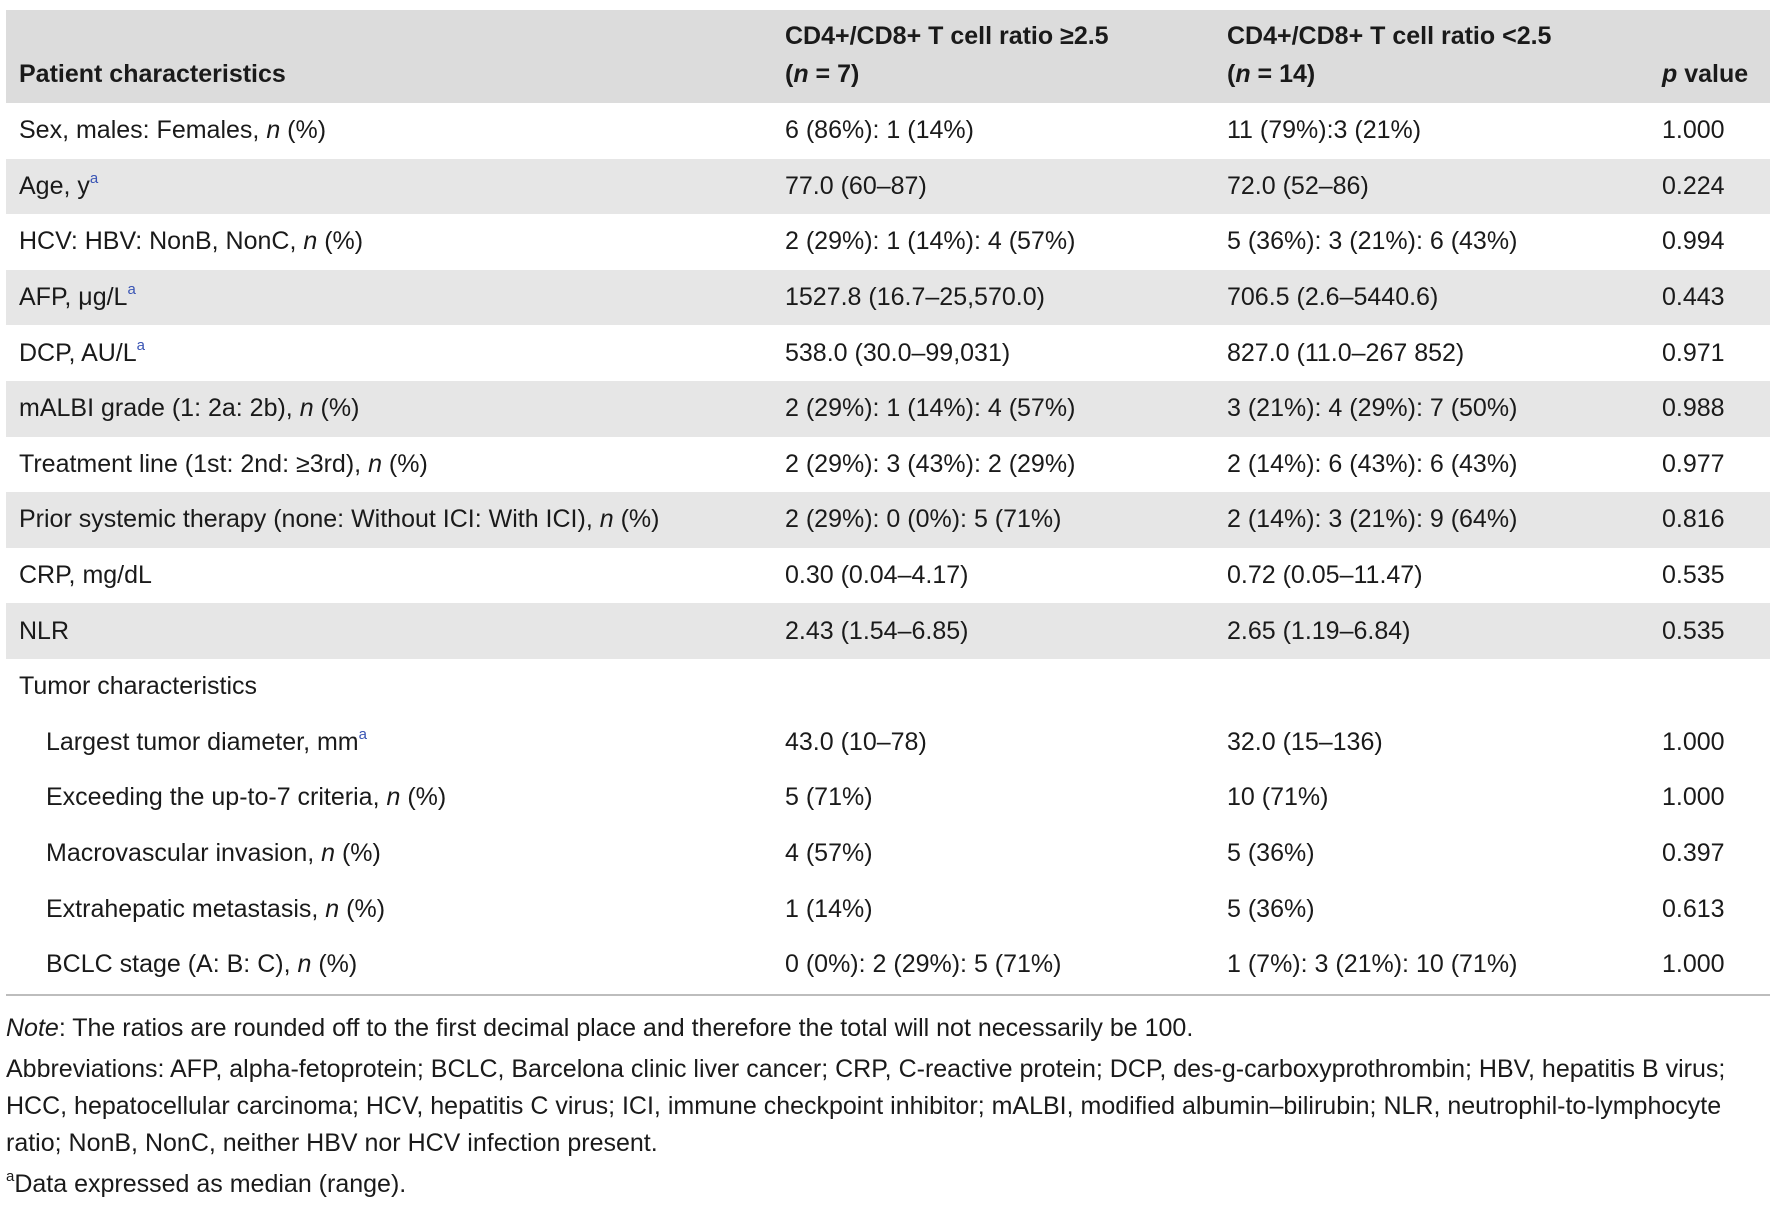 The height and width of the screenshot is (1214, 1770). Describe the element at coordinates (923, 964) in the screenshot. I see `value-ratio-high: 0 (0%): 2 (29%): 5 (71%)` at that location.